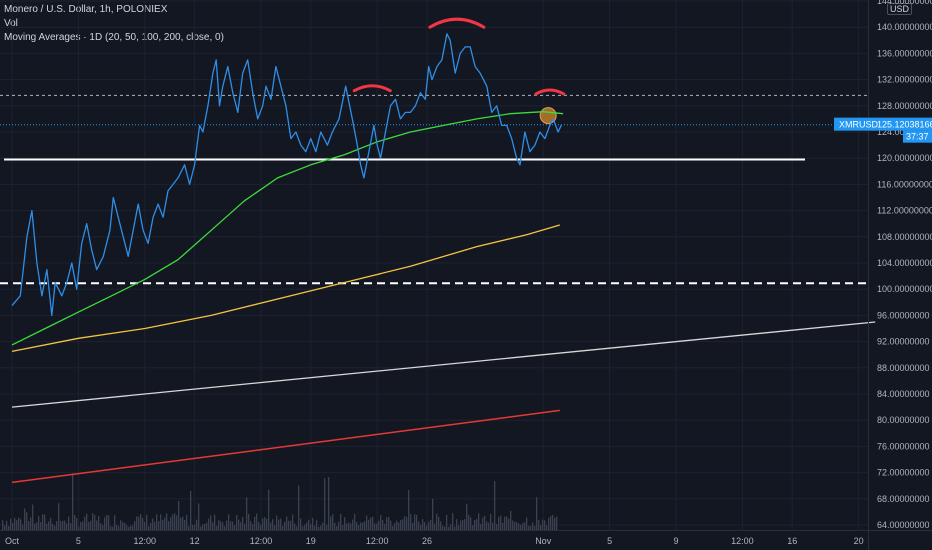 Image resolution: width=932 pixels, height=550 pixels. I want to click on countdown-badge, so click(917, 136).